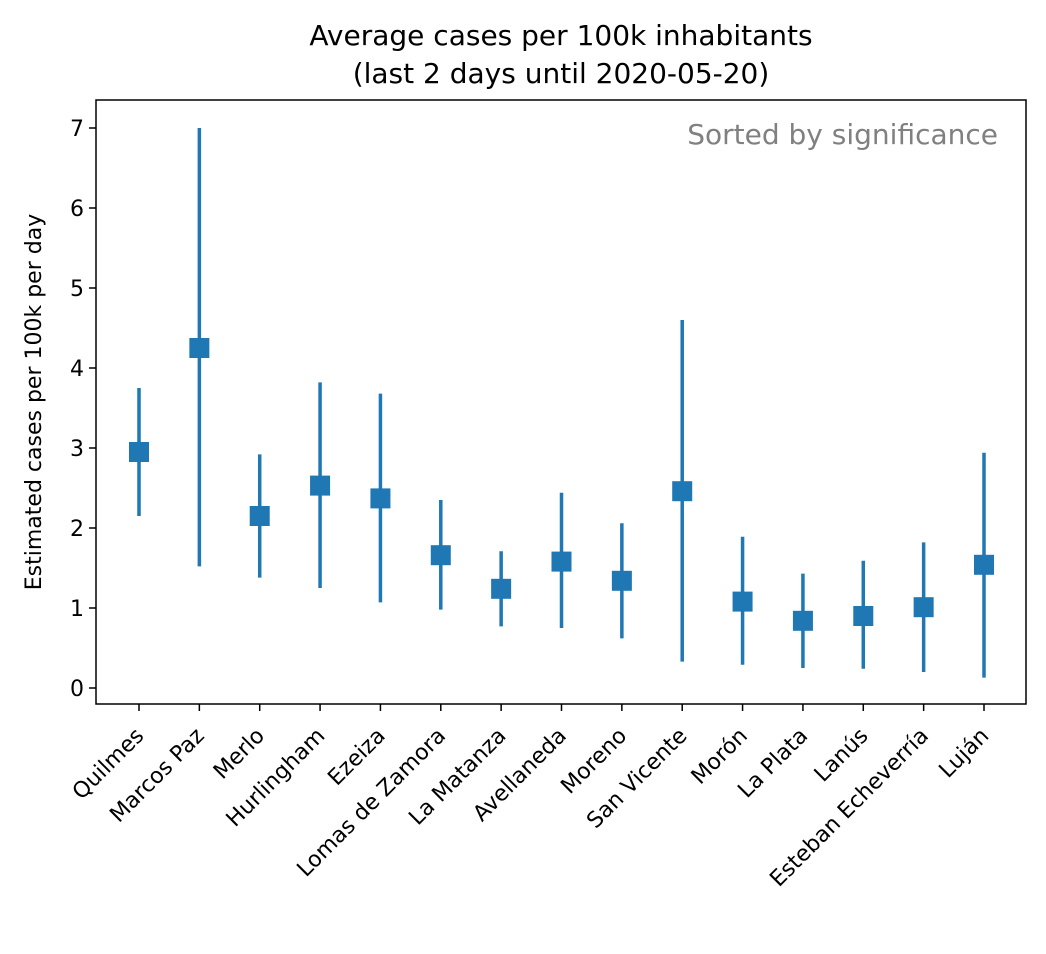 This screenshot has height=954, width=1046. I want to click on x-tick-label: Luján, so click(965, 754).